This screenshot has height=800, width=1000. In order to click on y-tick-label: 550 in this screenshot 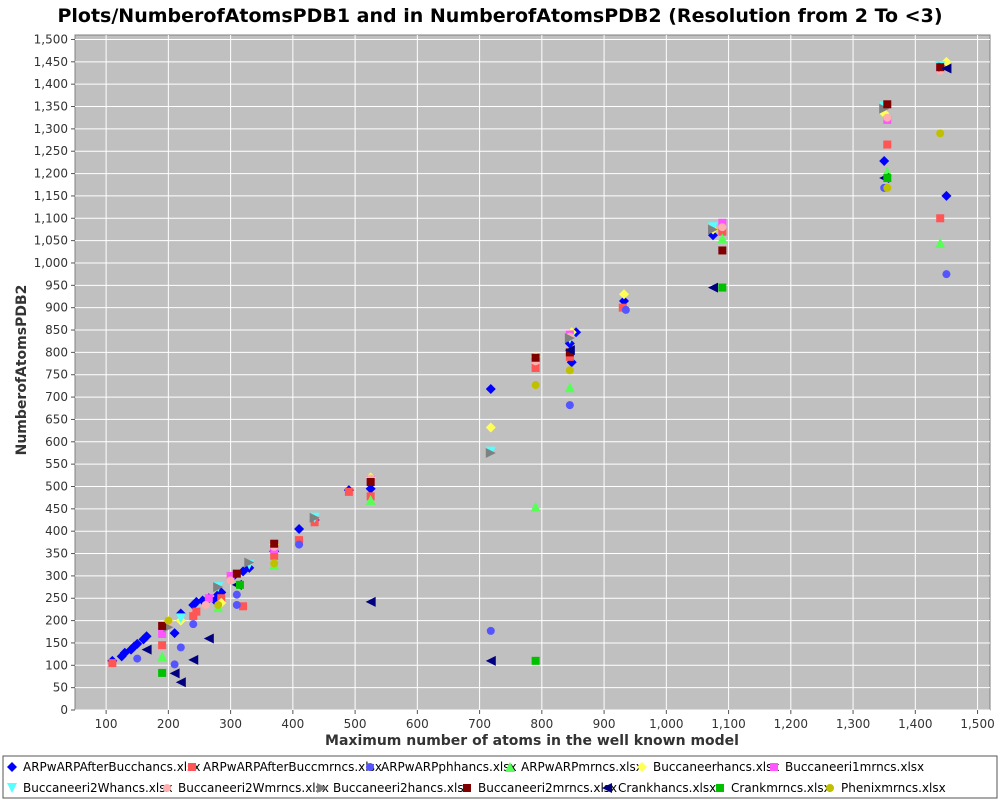, I will do `click(56, 464)`.